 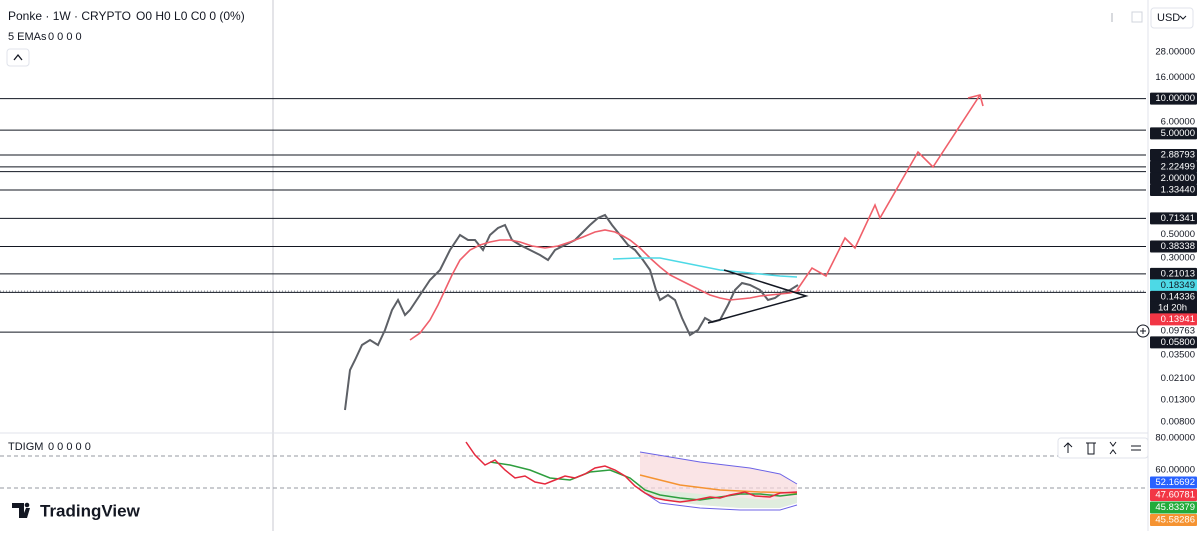 I want to click on price-label: 0.00800, so click(x=1178, y=422).